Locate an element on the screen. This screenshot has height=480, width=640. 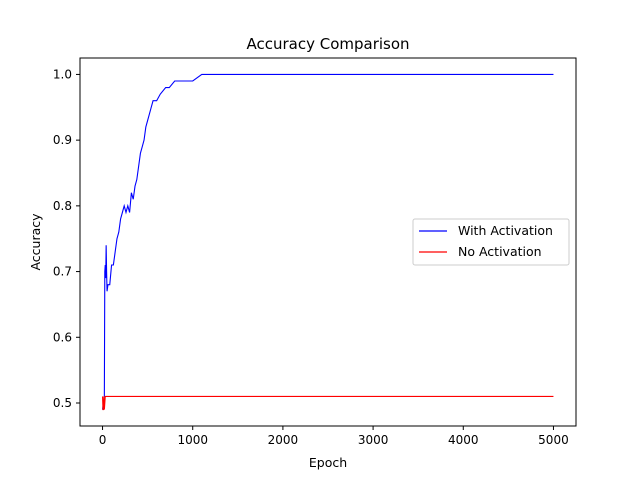
x-axis: 0 1000 2000 3000 4000 5000 is located at coordinates (334, 436).